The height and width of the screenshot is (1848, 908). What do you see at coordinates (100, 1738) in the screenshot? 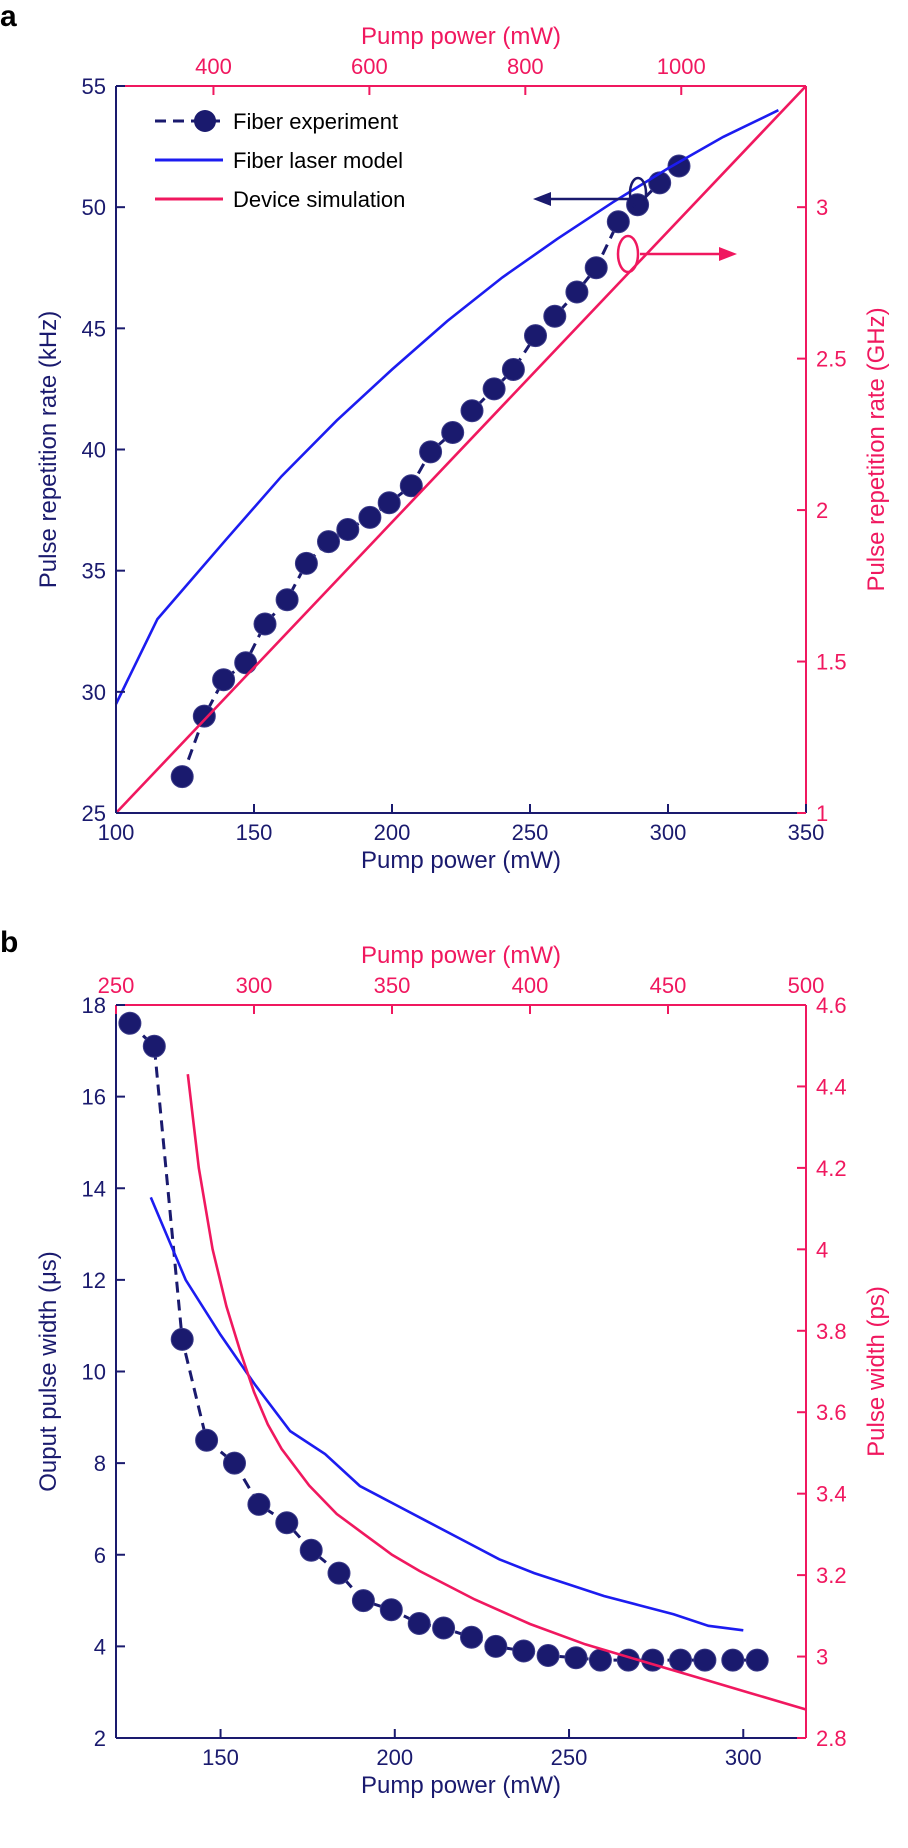
I see `y-tick-label-left: 2` at bounding box center [100, 1738].